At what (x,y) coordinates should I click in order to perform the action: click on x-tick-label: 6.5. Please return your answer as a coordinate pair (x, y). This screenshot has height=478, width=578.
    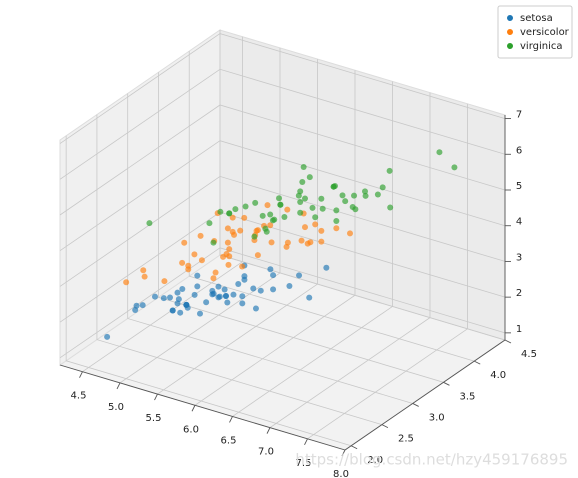
    Looking at the image, I should click on (229, 440).